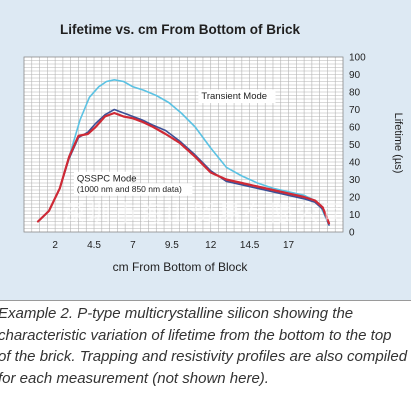 The height and width of the screenshot is (411, 411). What do you see at coordinates (180, 267) in the screenshot?
I see `x-axis-label: cm From Bottom of Block` at bounding box center [180, 267].